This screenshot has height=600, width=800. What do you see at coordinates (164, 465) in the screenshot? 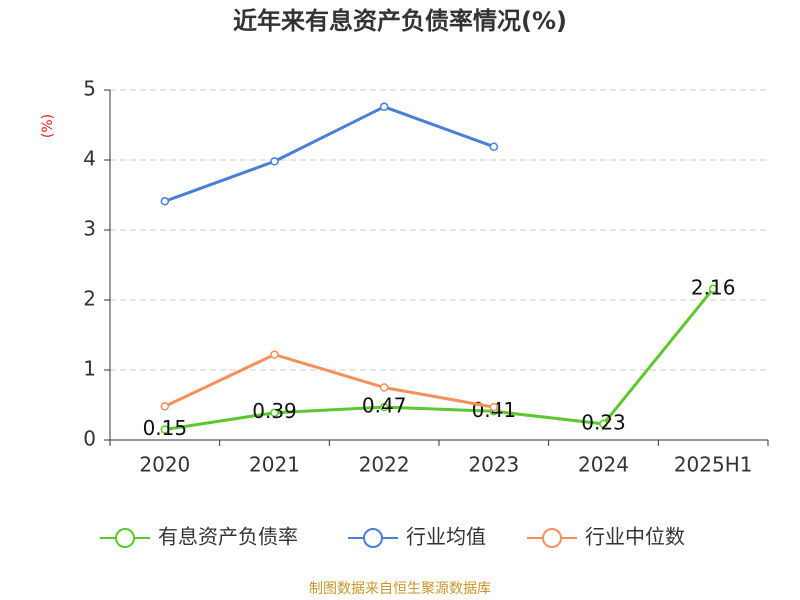
I see `x-tick-label: 2020` at bounding box center [164, 465].